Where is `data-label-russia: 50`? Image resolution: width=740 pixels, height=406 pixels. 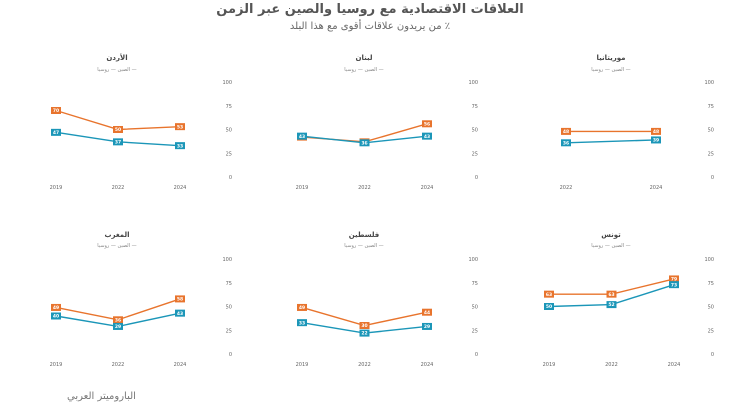
data-label-russia: 50 is located at coordinates (118, 130).